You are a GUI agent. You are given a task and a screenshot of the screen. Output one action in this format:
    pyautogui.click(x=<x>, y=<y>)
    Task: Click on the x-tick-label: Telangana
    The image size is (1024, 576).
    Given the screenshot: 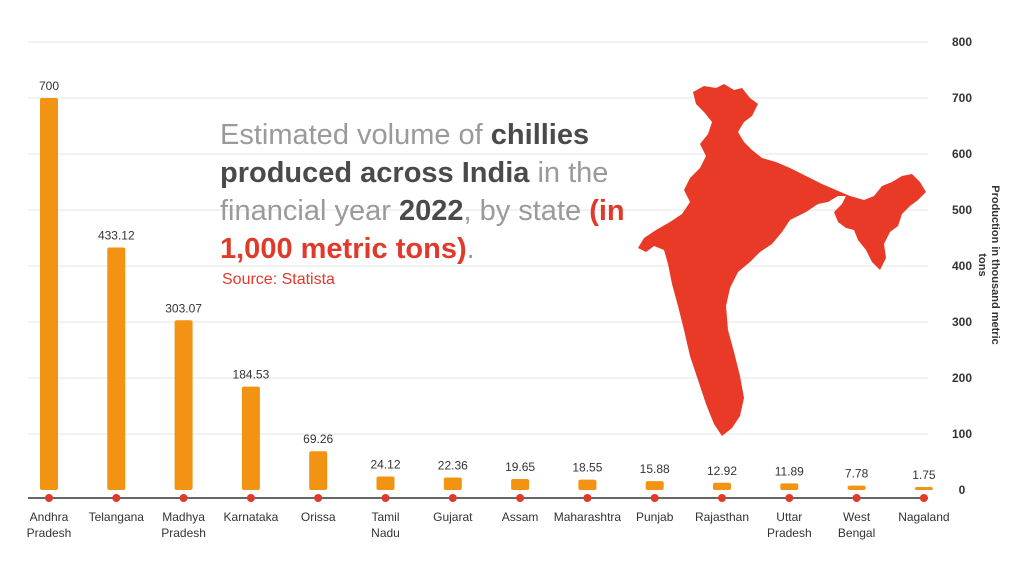 What is the action you would take?
    pyautogui.click(x=117, y=517)
    